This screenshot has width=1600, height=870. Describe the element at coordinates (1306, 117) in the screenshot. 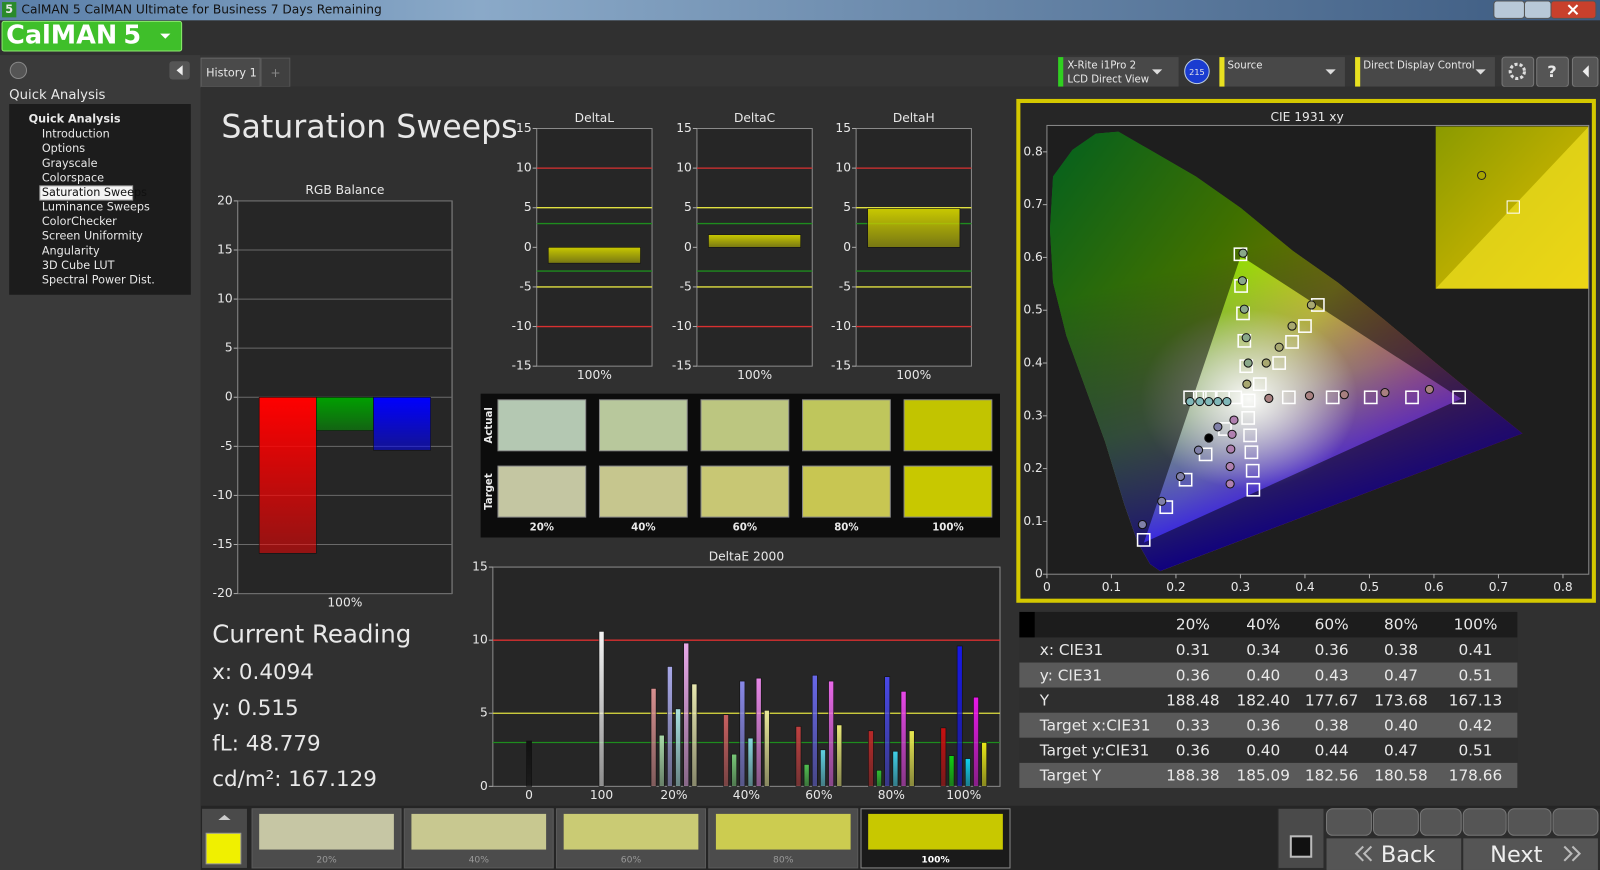

I see `chart-title: CIE 1931 xy` at that location.